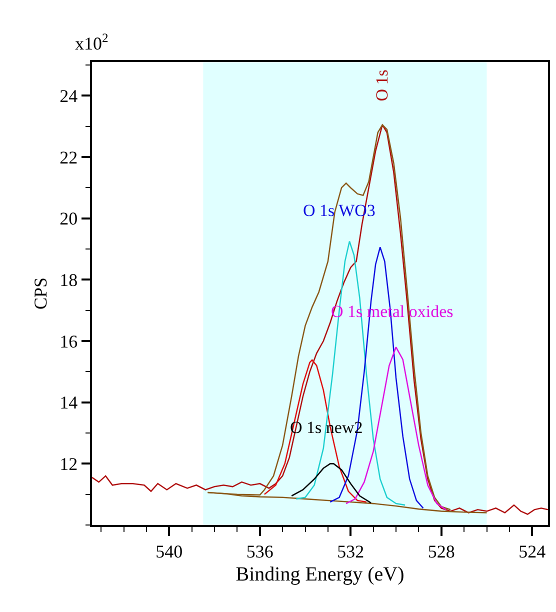 This screenshot has width=556, height=612. Describe the element at coordinates (91, 42) in the screenshot. I see `text: x10$^{2}$` at that location.